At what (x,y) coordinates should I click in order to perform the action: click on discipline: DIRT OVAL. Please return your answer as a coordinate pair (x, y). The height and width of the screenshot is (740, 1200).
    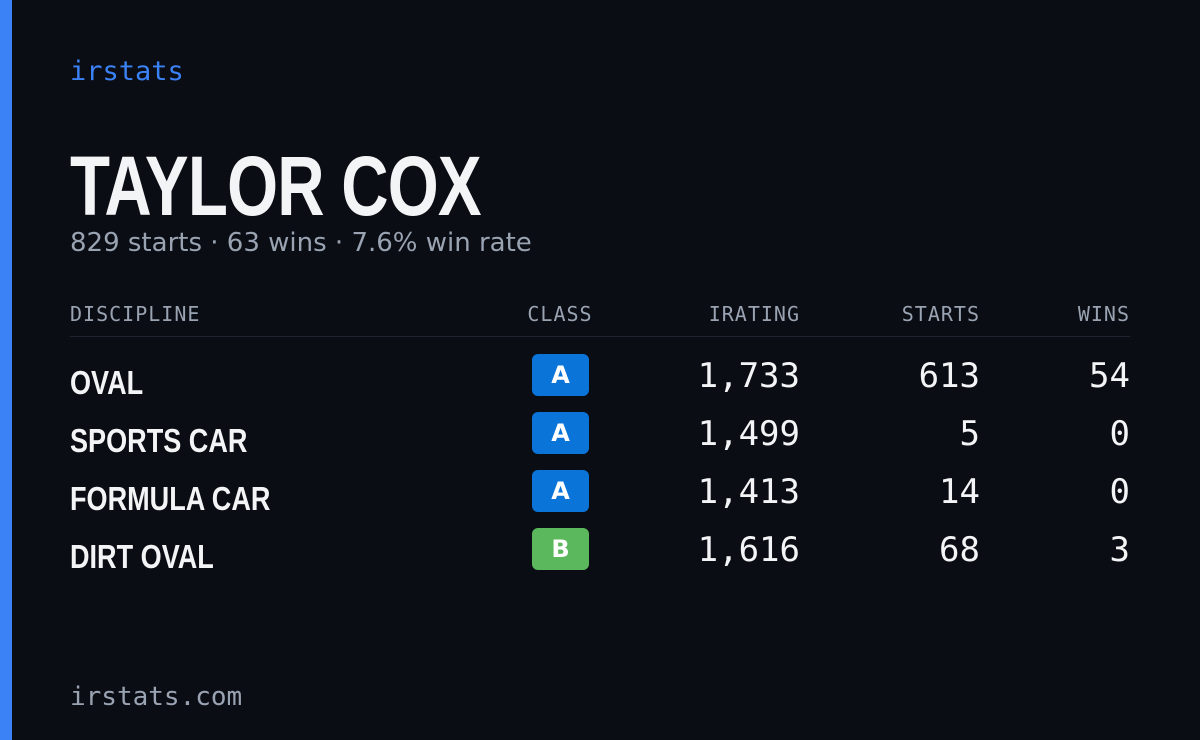
    Looking at the image, I should click on (142, 556).